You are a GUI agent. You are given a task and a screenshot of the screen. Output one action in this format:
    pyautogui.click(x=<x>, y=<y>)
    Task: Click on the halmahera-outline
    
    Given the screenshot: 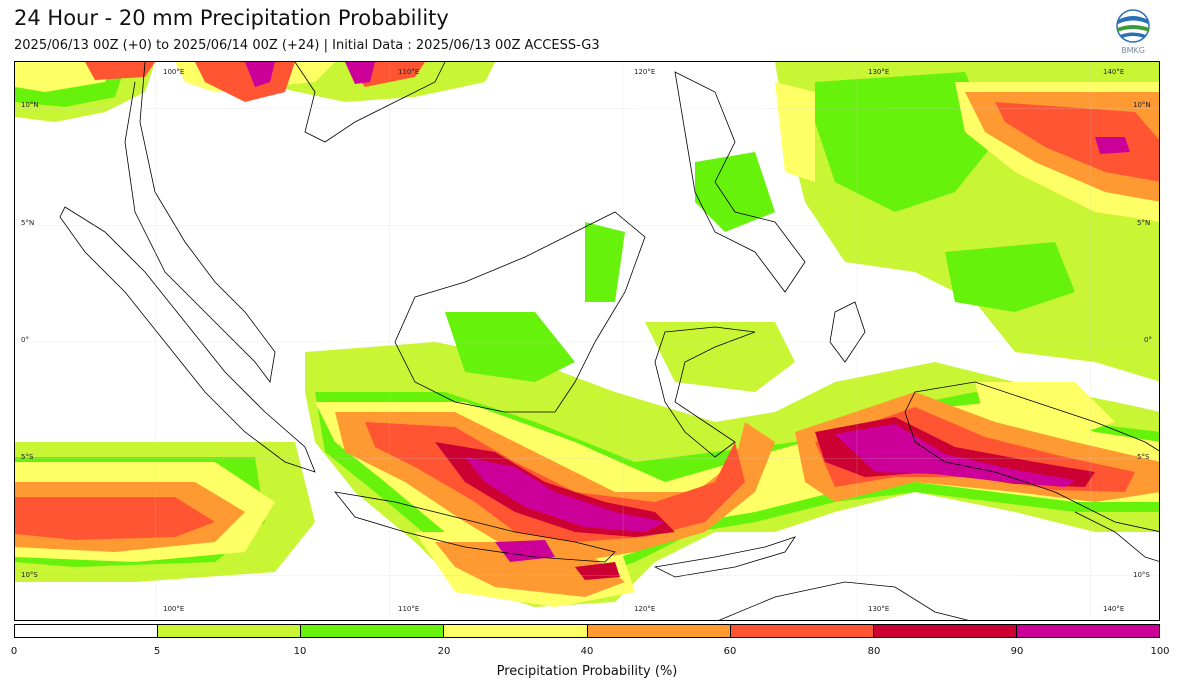 What is the action you would take?
    pyautogui.click(x=847, y=332)
    